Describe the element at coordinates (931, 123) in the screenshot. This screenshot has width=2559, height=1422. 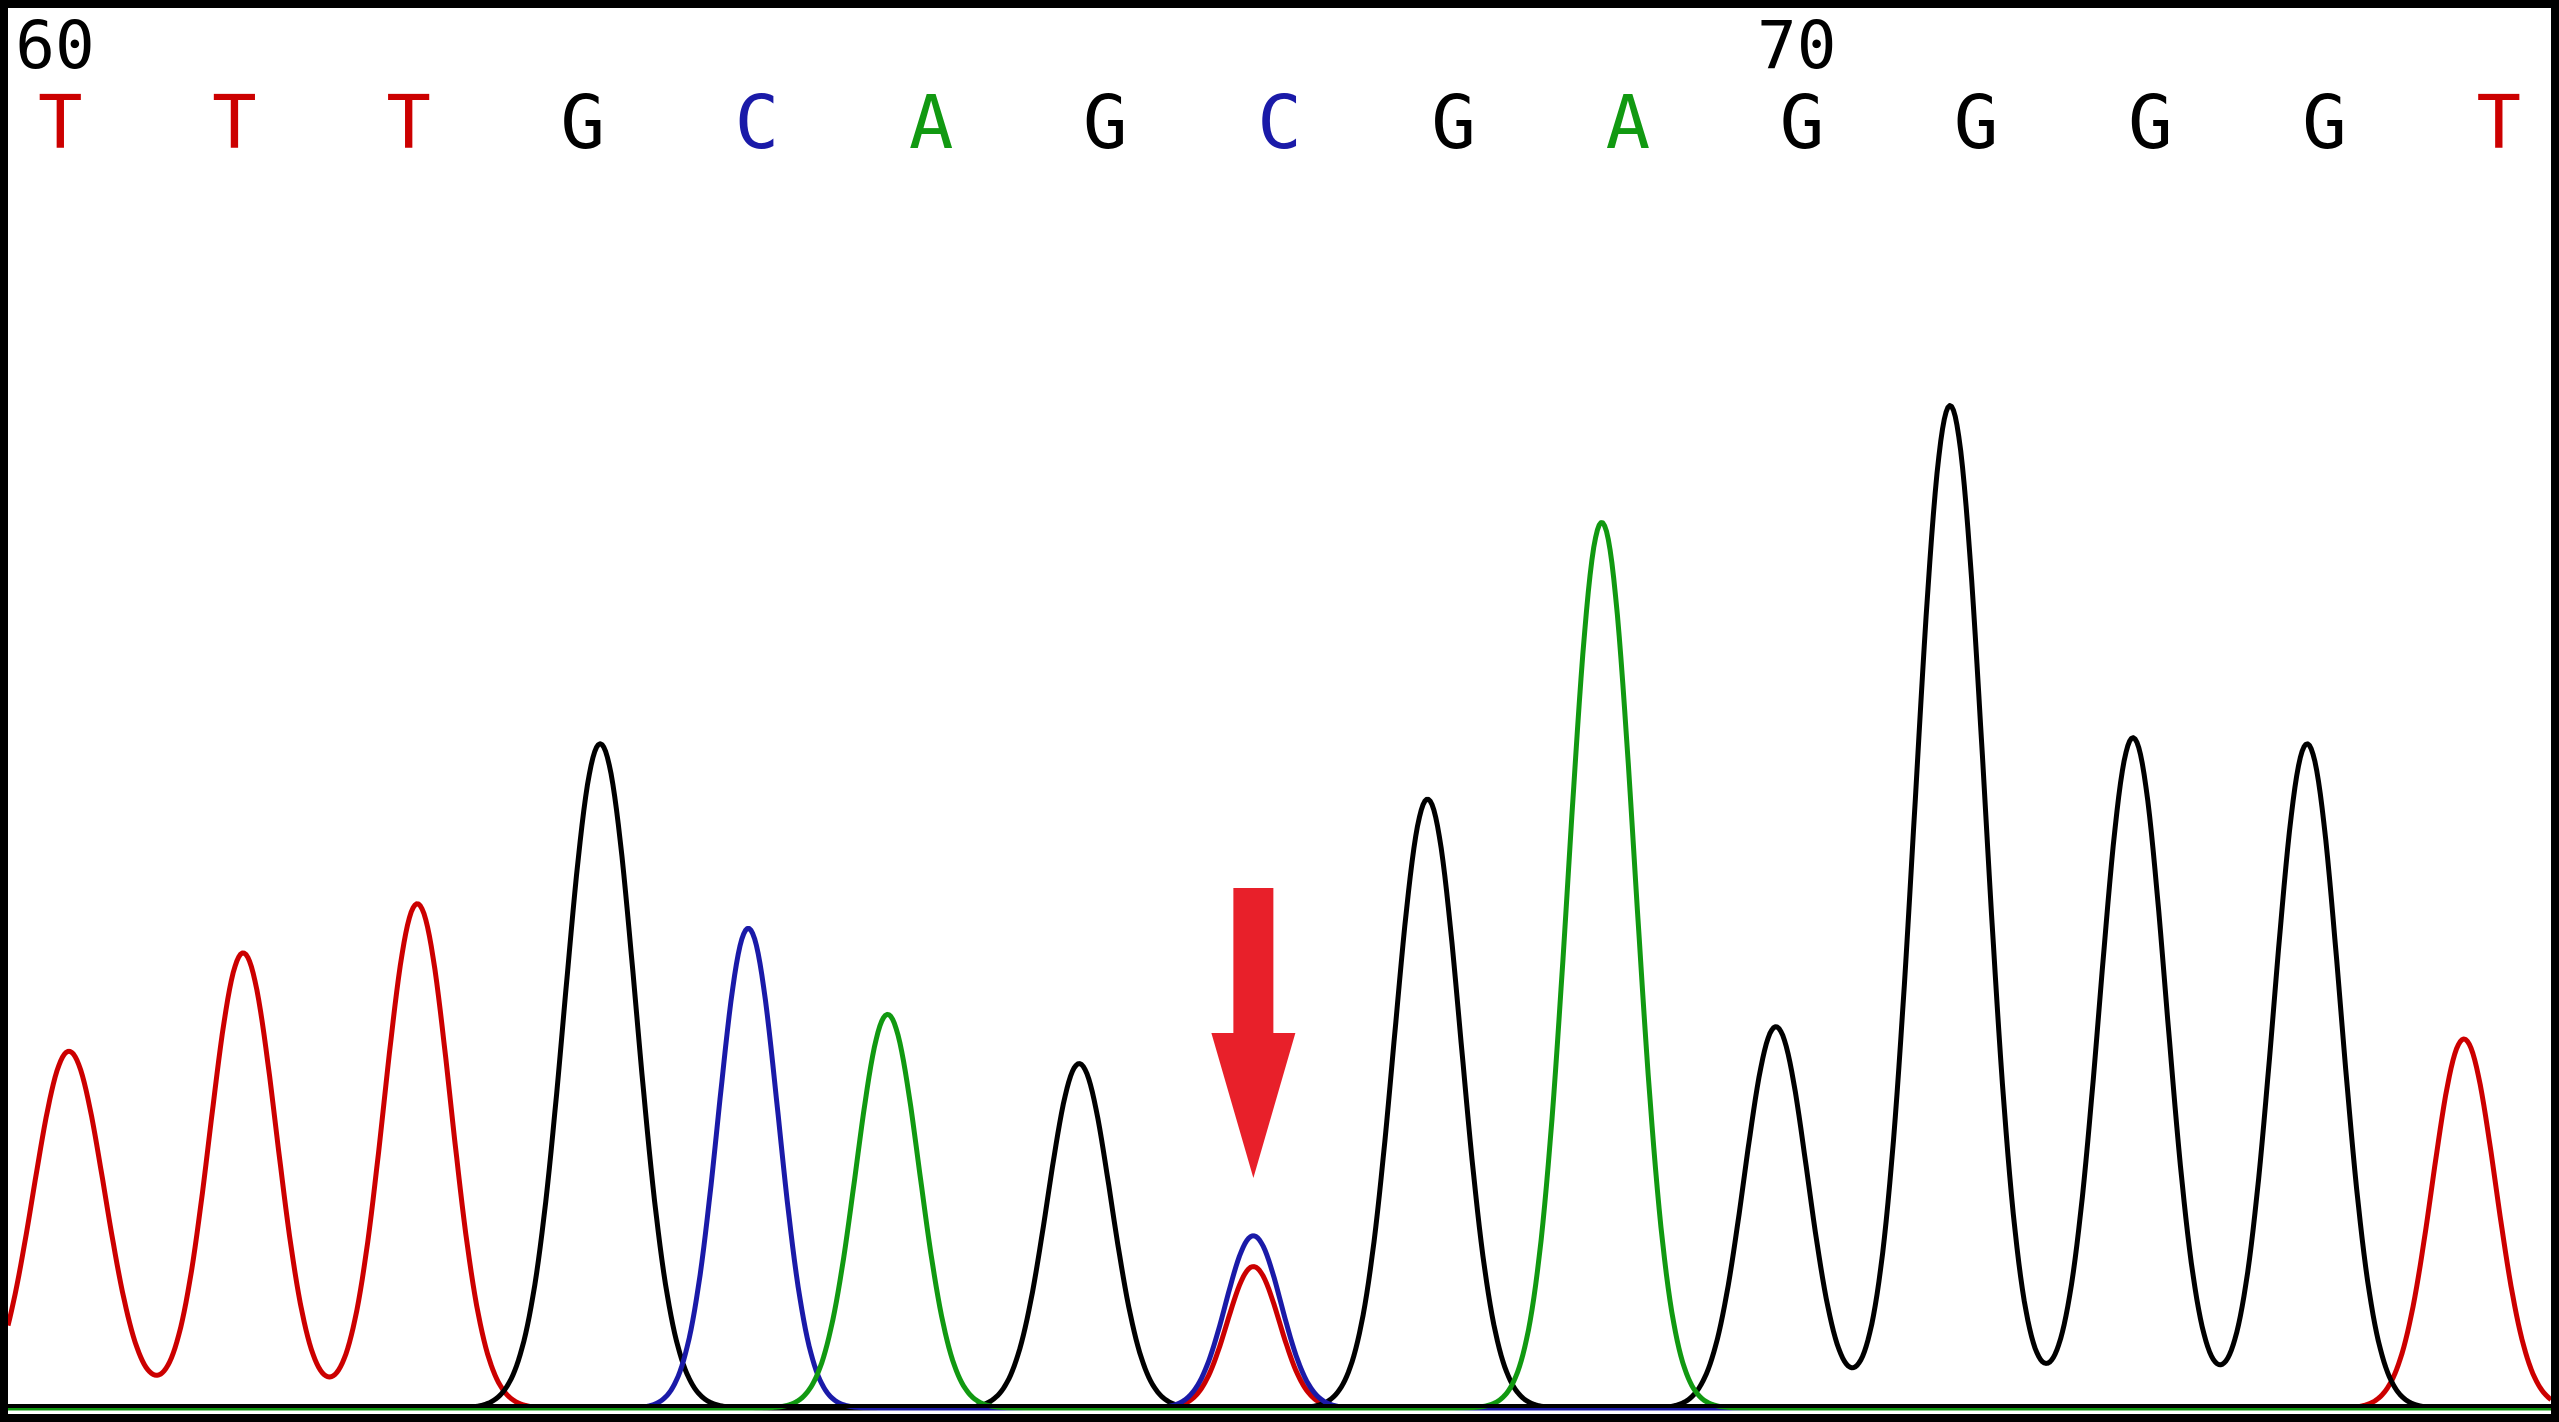
I see `base-call-65: A` at that location.